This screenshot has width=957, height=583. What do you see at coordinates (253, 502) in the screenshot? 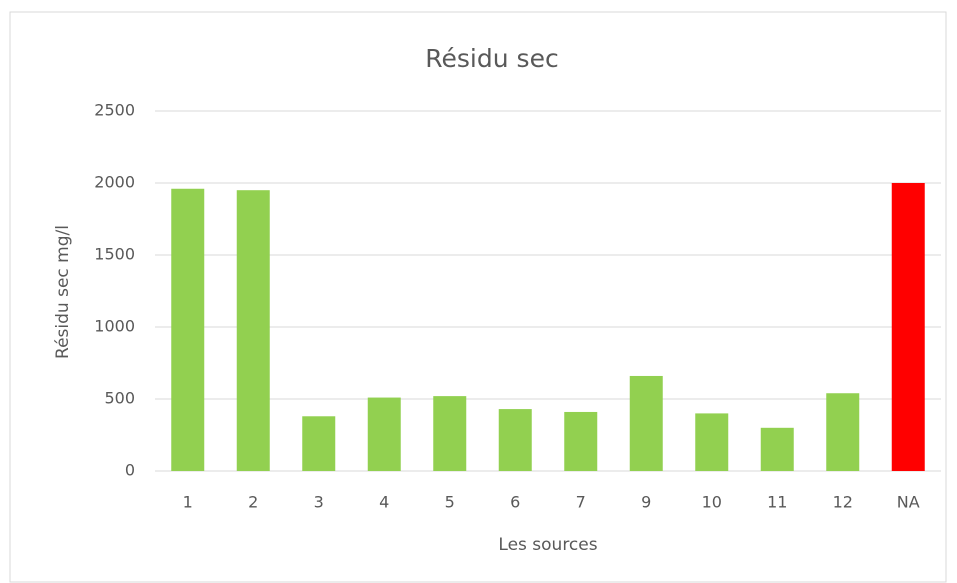
I see `x-tick-label: 2` at bounding box center [253, 502].